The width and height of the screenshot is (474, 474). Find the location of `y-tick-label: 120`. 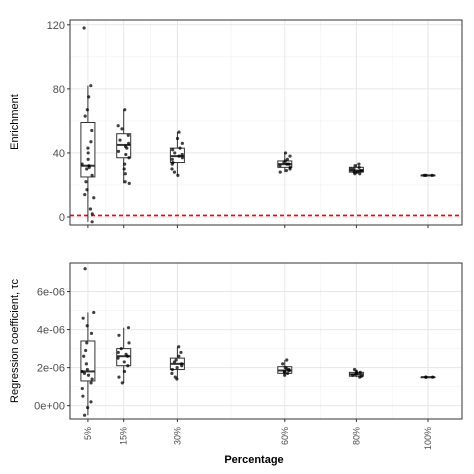

y-tick-label: 120 is located at coordinates (56, 26).